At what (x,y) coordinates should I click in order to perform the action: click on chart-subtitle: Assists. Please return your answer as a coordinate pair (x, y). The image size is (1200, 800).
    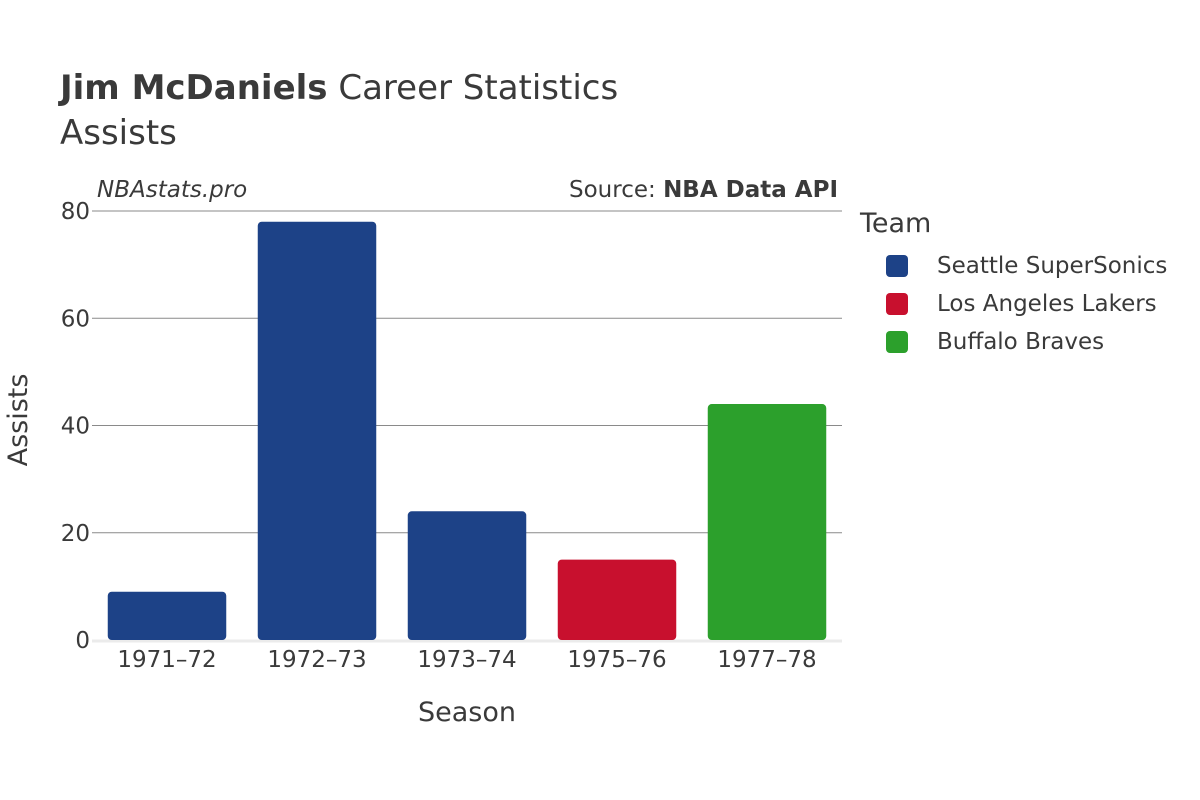
    Looking at the image, I should click on (118, 133).